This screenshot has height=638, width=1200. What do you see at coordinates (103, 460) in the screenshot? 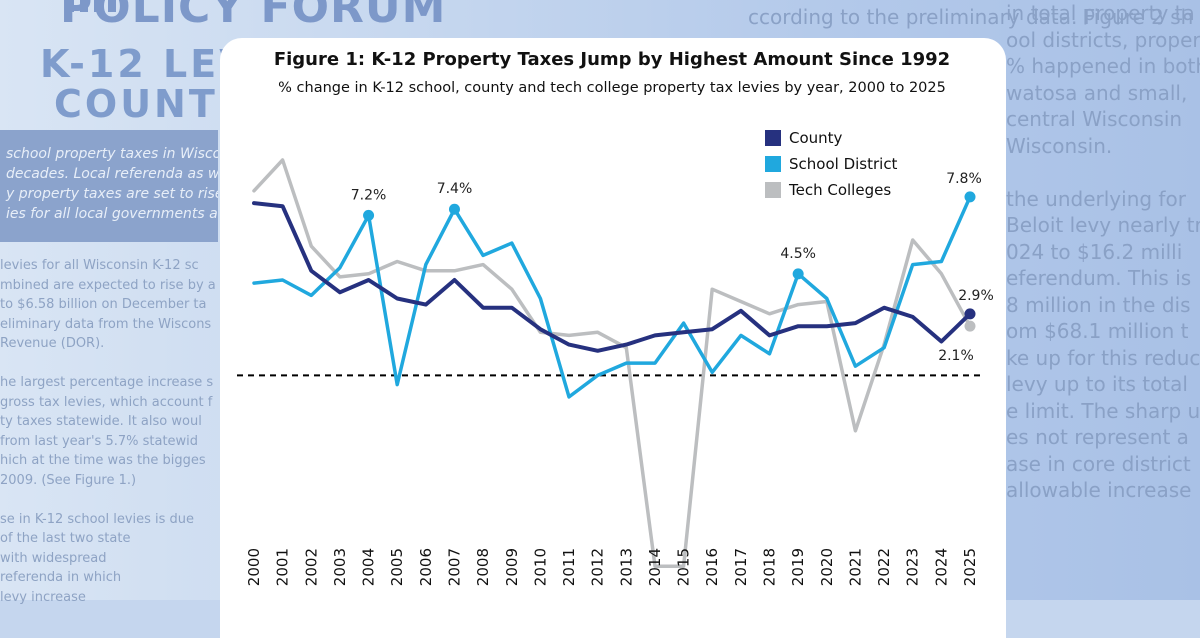
I see `article-text-line: hich at the time was the bigges` at bounding box center [103, 460].